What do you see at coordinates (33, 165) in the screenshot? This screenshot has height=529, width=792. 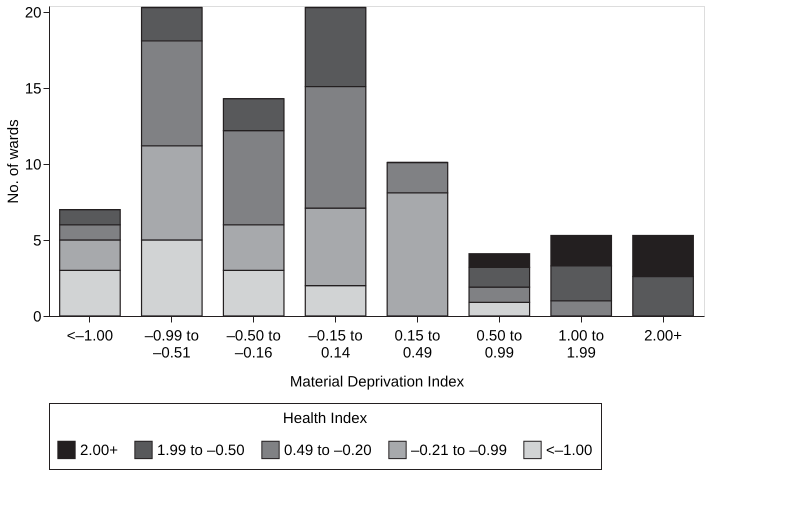 I see `y-tick-label: 10` at bounding box center [33, 165].